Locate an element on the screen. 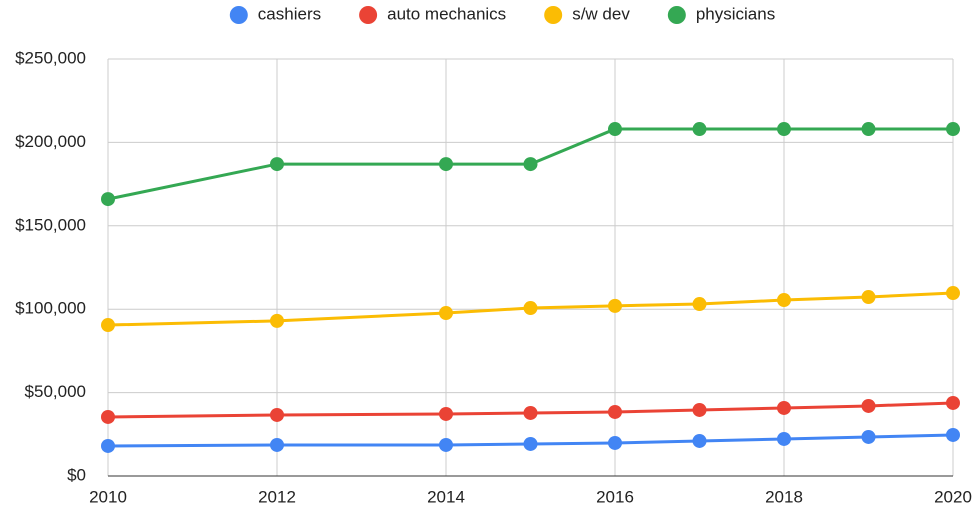  legend-label: cashiers is located at coordinates (289, 13).